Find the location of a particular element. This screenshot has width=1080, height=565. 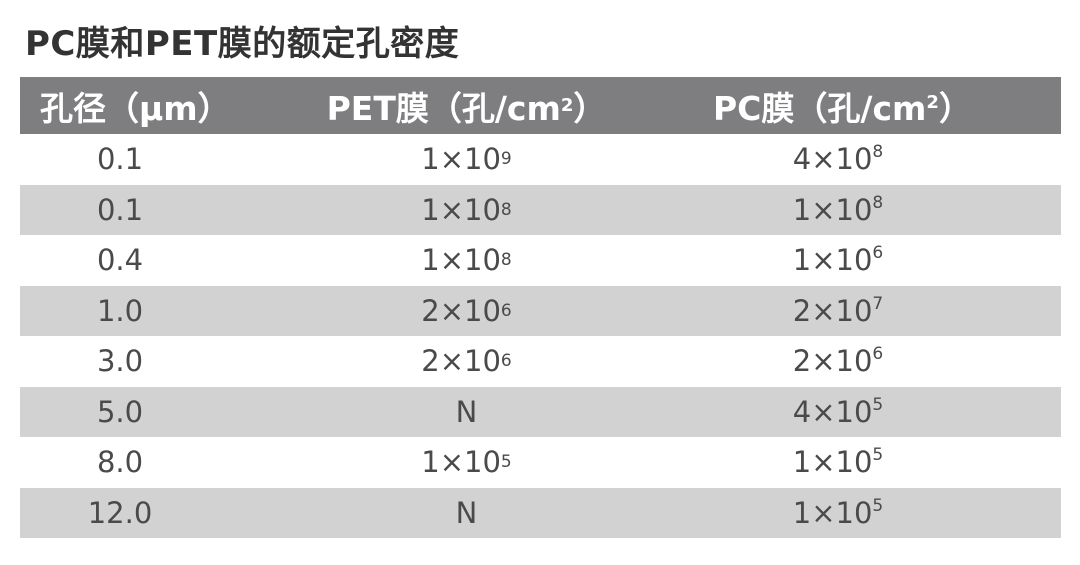

table-header-row: 孔径（μm） PET膜（孔/cm 2） PC膜（孔/cm2） is located at coordinates (540, 105).